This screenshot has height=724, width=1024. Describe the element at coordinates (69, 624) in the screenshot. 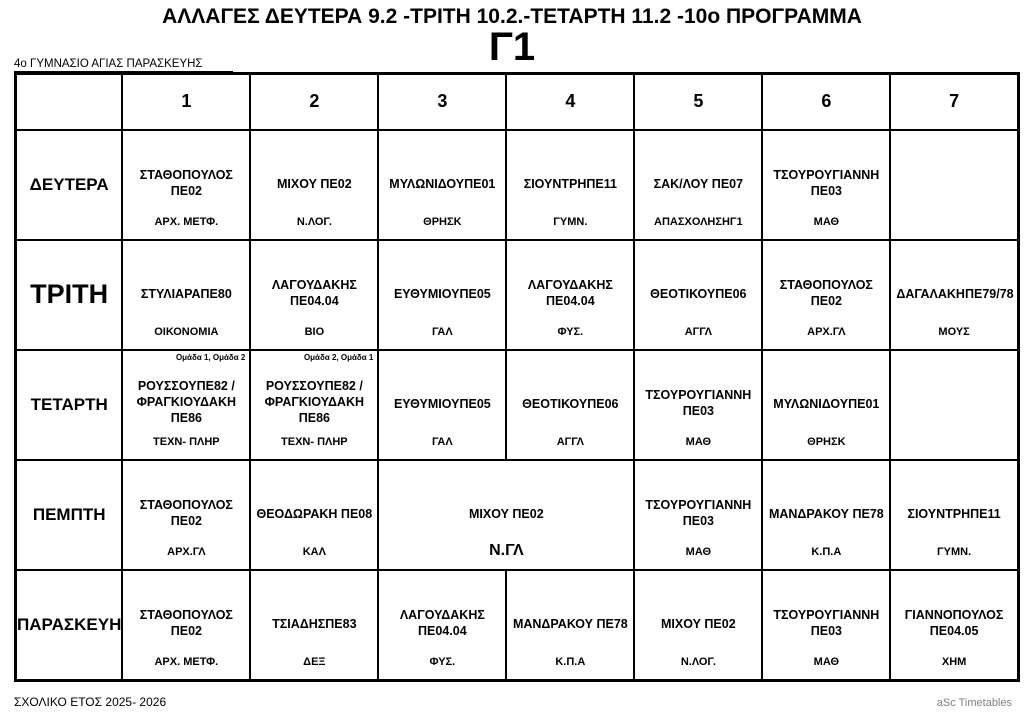

I see `day-label-friday: ΠΑΡΑΣΚΕΥΗ` at that location.